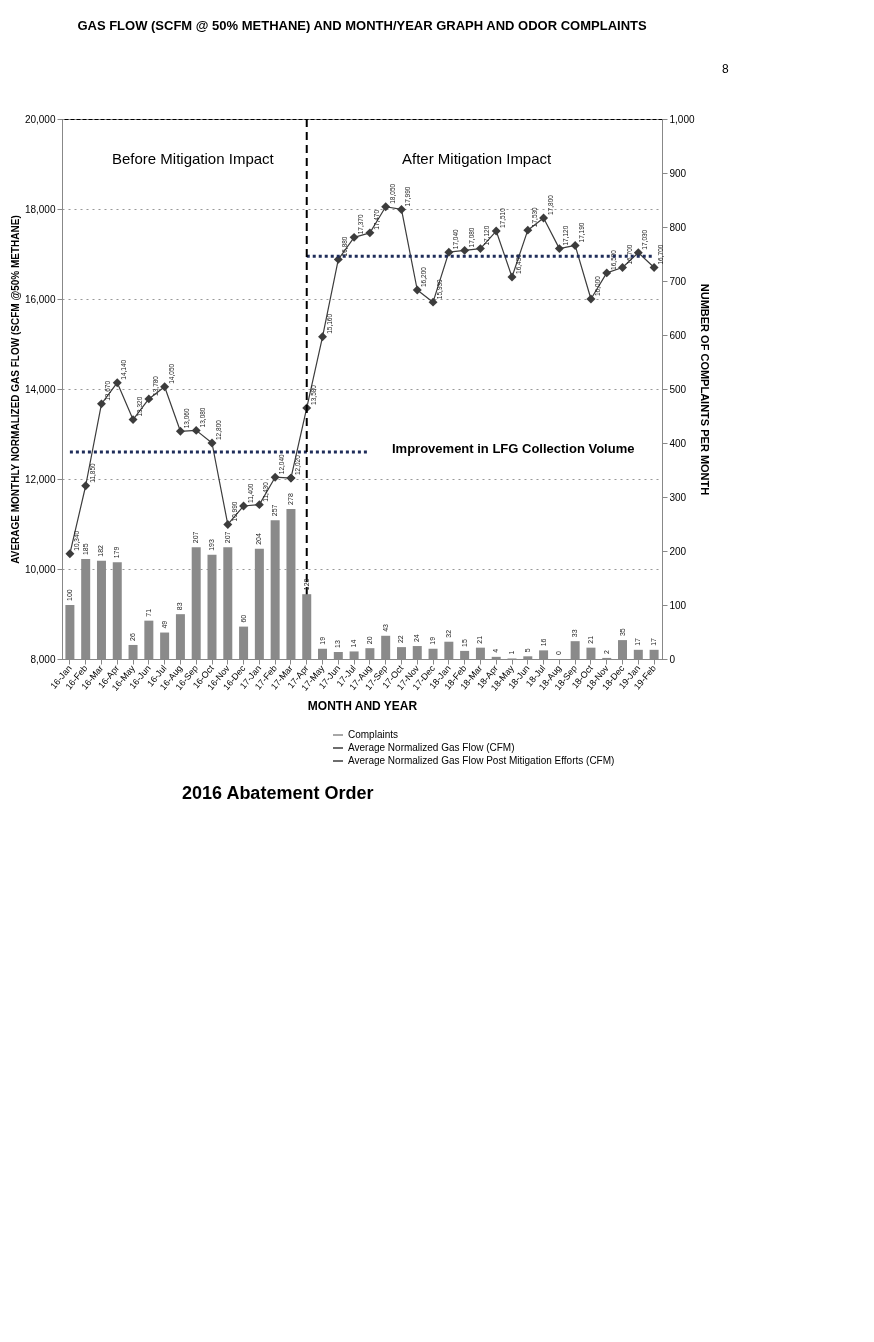 The height and width of the screenshot is (1342, 874). What do you see at coordinates (678, 389) in the screenshot?
I see `y2-tick-label: 500` at bounding box center [678, 389].